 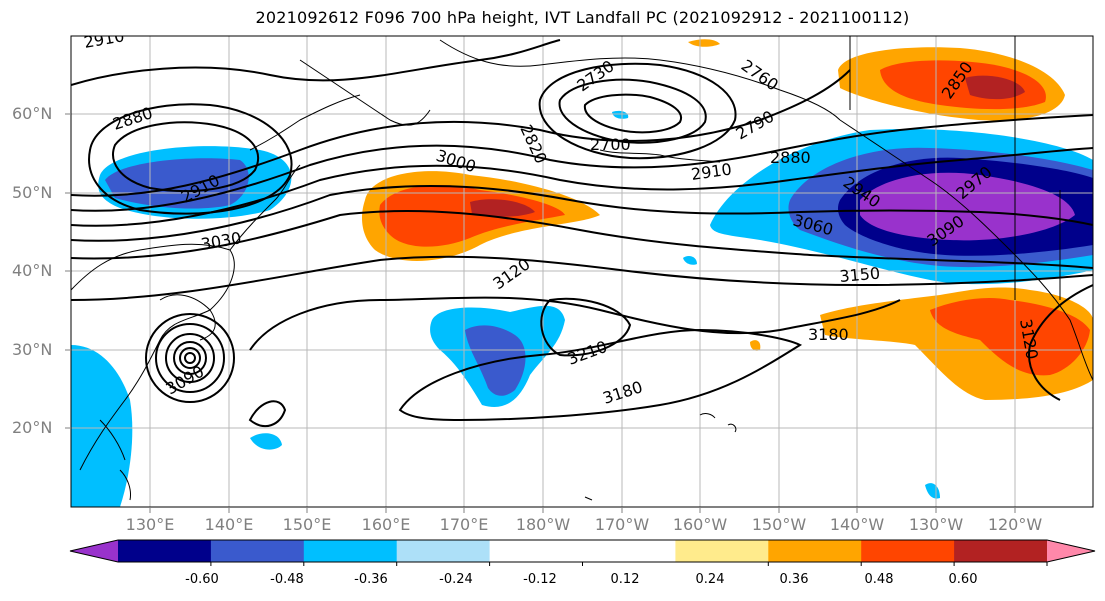 What do you see at coordinates (102, 426) in the screenshot?
I see `ivt-negative-china` at bounding box center [102, 426].